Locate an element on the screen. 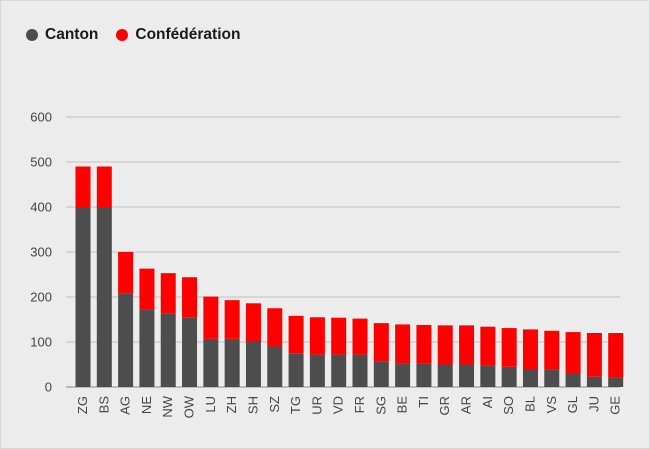  x-tick-label: VD is located at coordinates (338, 405).